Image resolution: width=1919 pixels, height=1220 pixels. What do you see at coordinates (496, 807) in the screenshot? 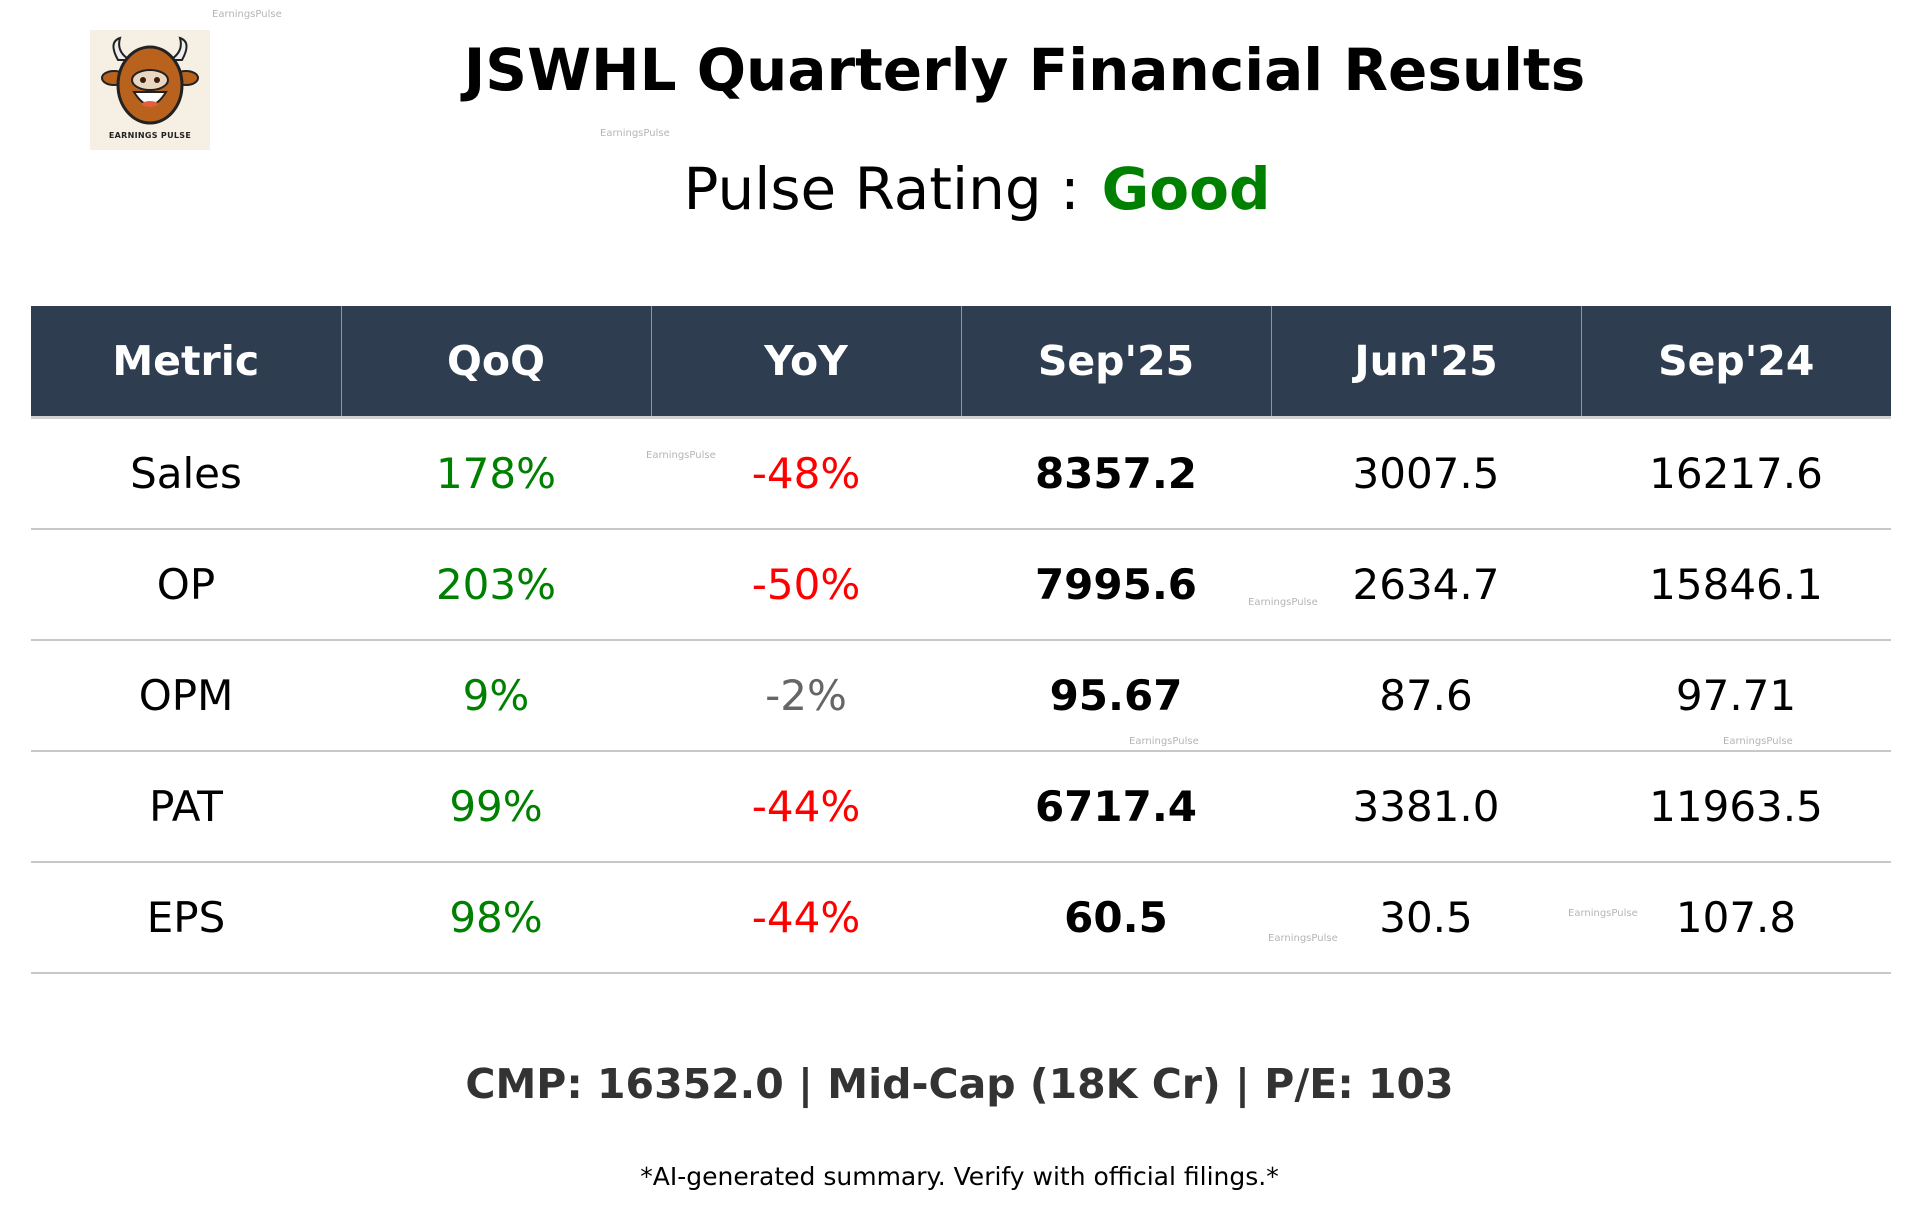
I see `cell-qoq: 99%` at bounding box center [496, 807].